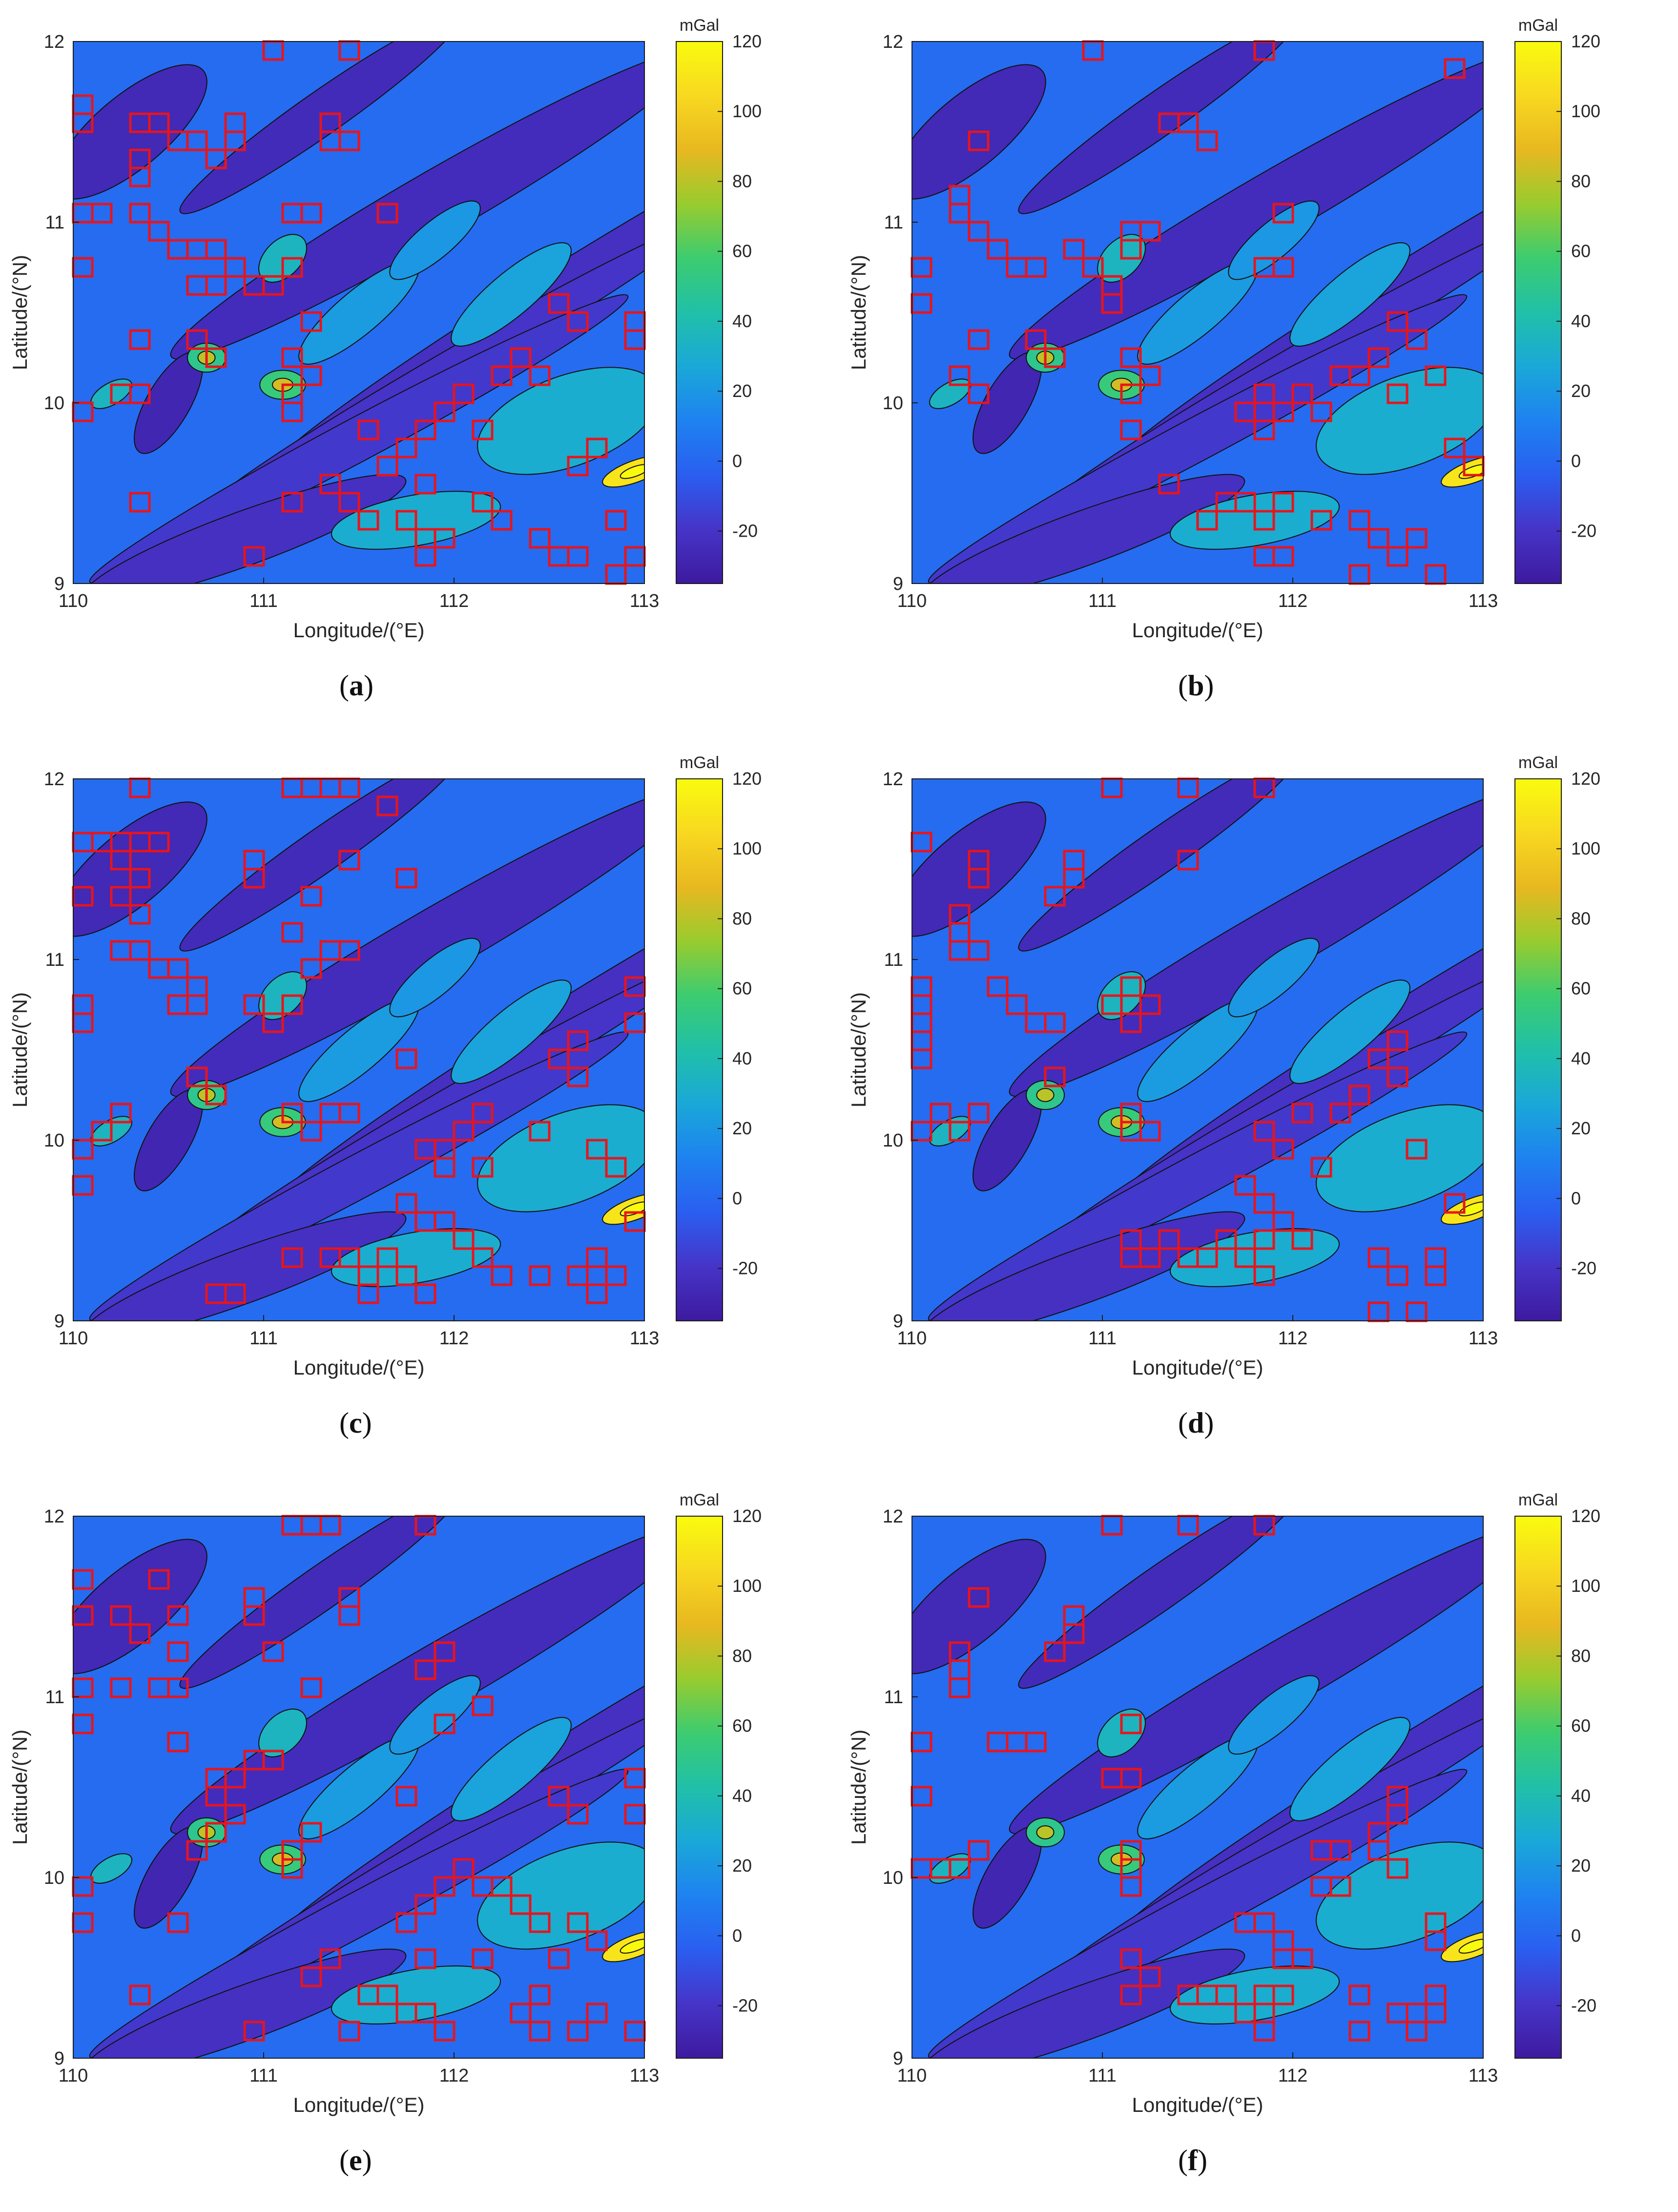 The height and width of the screenshot is (2212, 1678). I want to click on panel-caption: (f), so click(1192, 2160).